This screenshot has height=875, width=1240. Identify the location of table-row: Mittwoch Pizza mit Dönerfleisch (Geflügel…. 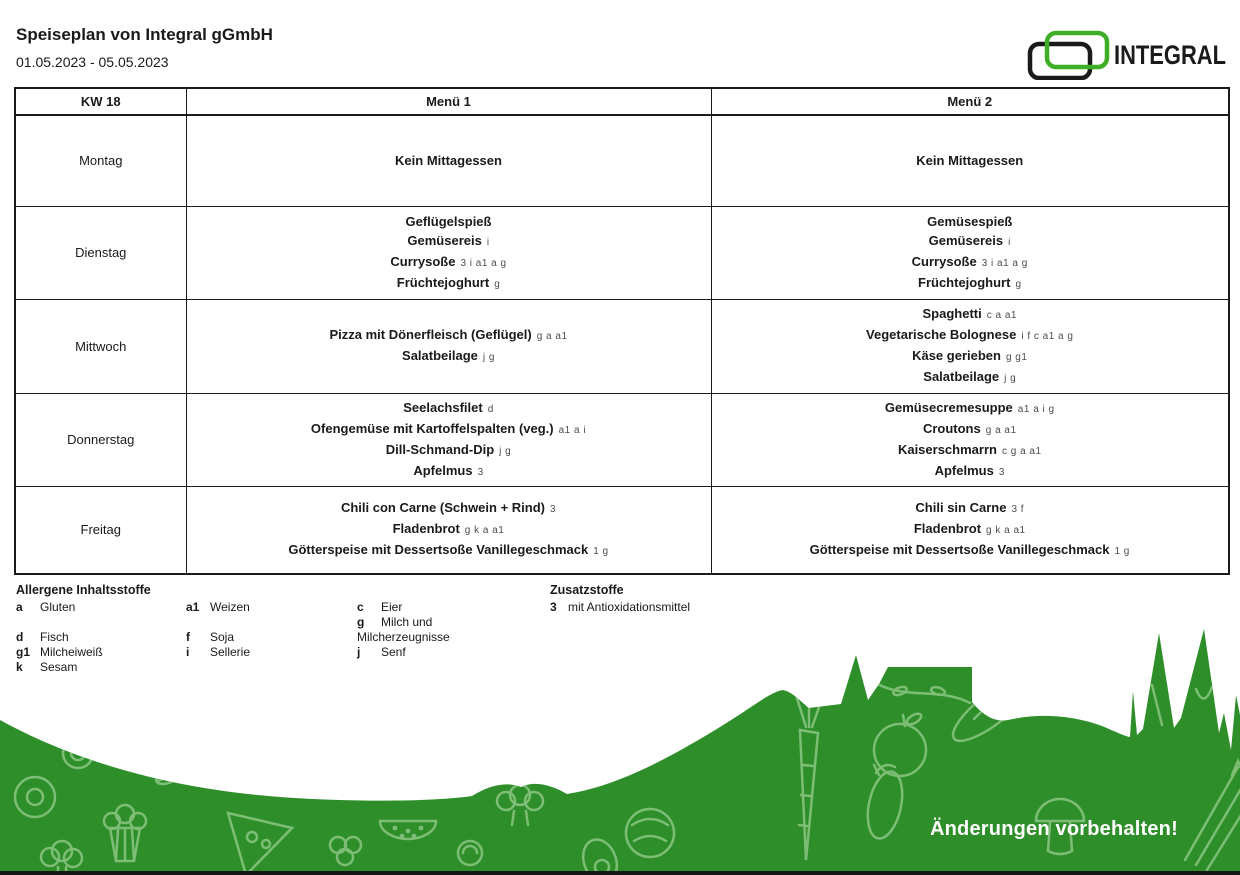
(622, 346).